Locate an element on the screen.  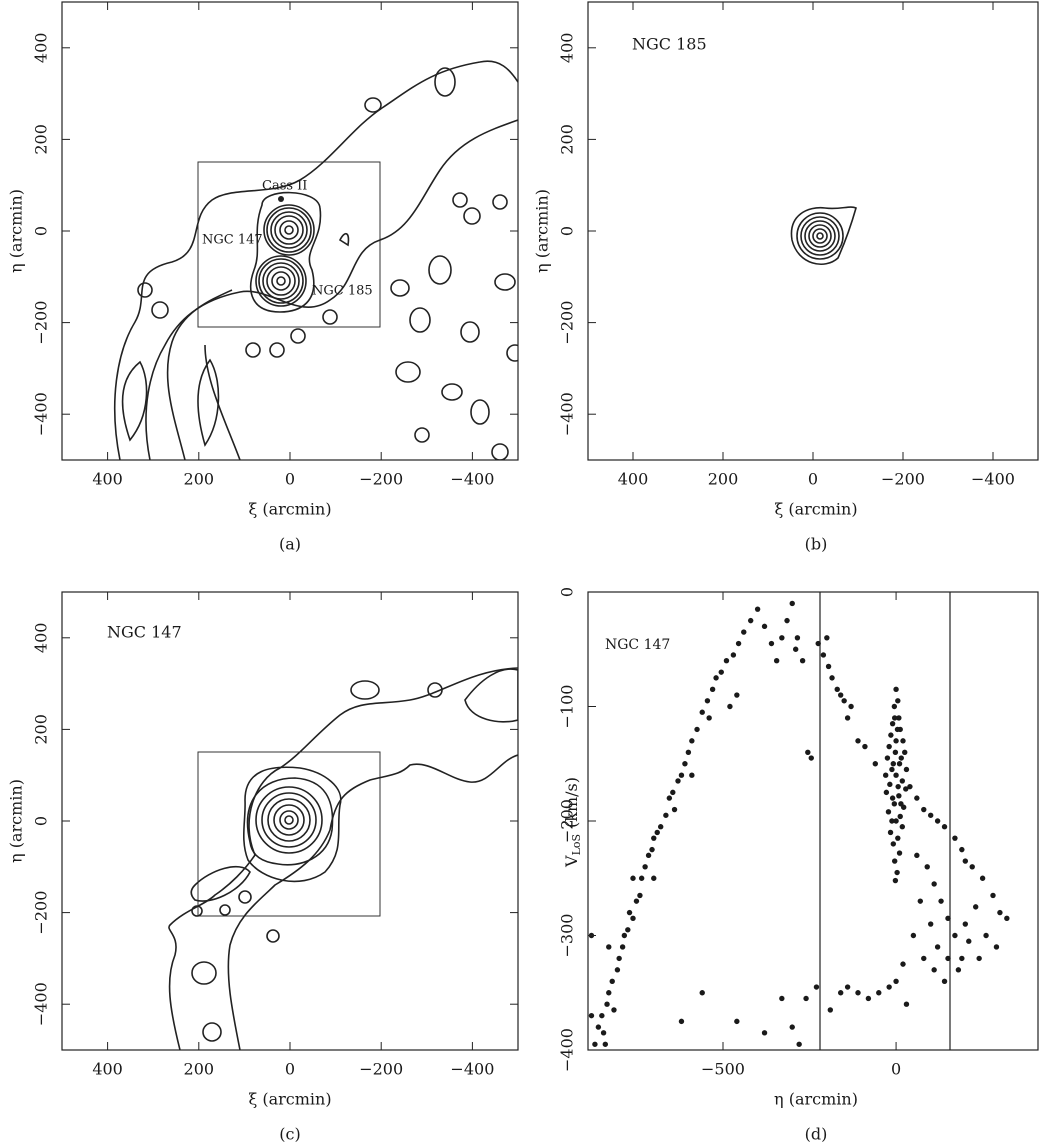
x-tick-label: 400 is located at coordinates (633, 479).